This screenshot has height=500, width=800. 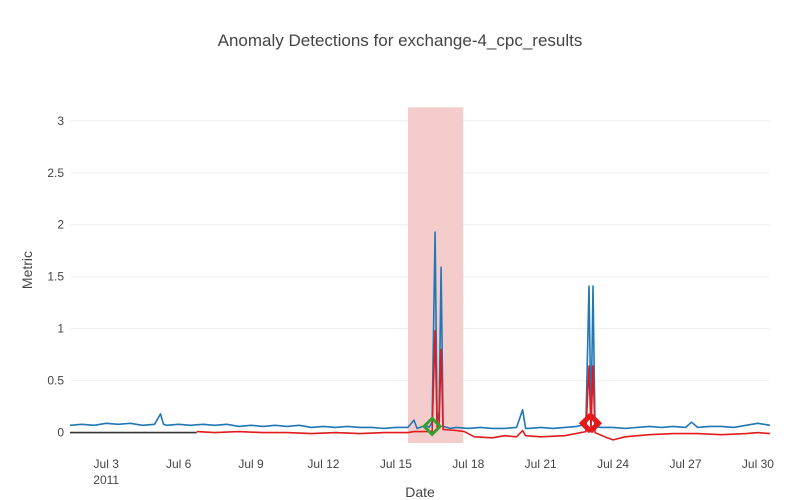 I want to click on marker-layer, so click(x=512, y=425).